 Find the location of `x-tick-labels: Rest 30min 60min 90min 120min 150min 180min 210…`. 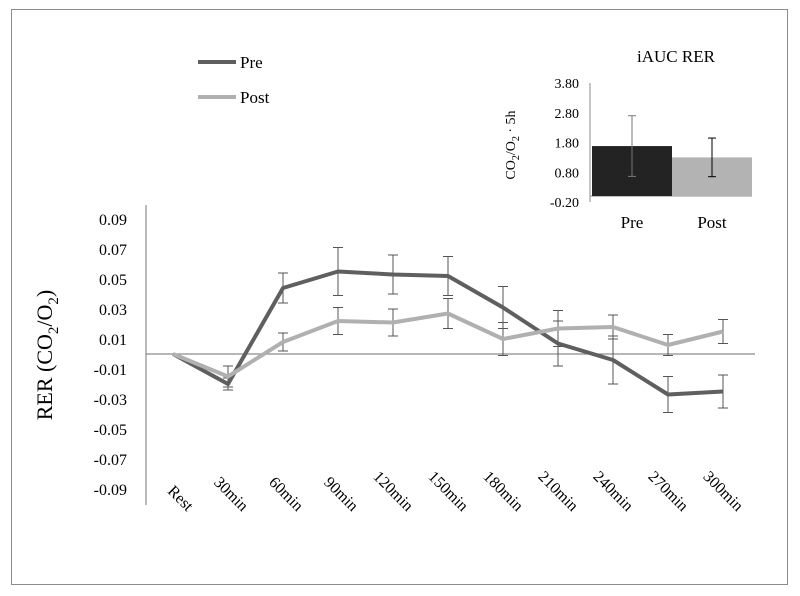

x-tick-labels: Rest 30min 60min 90min 120min 150min 180min 210… is located at coordinates (455, 491).